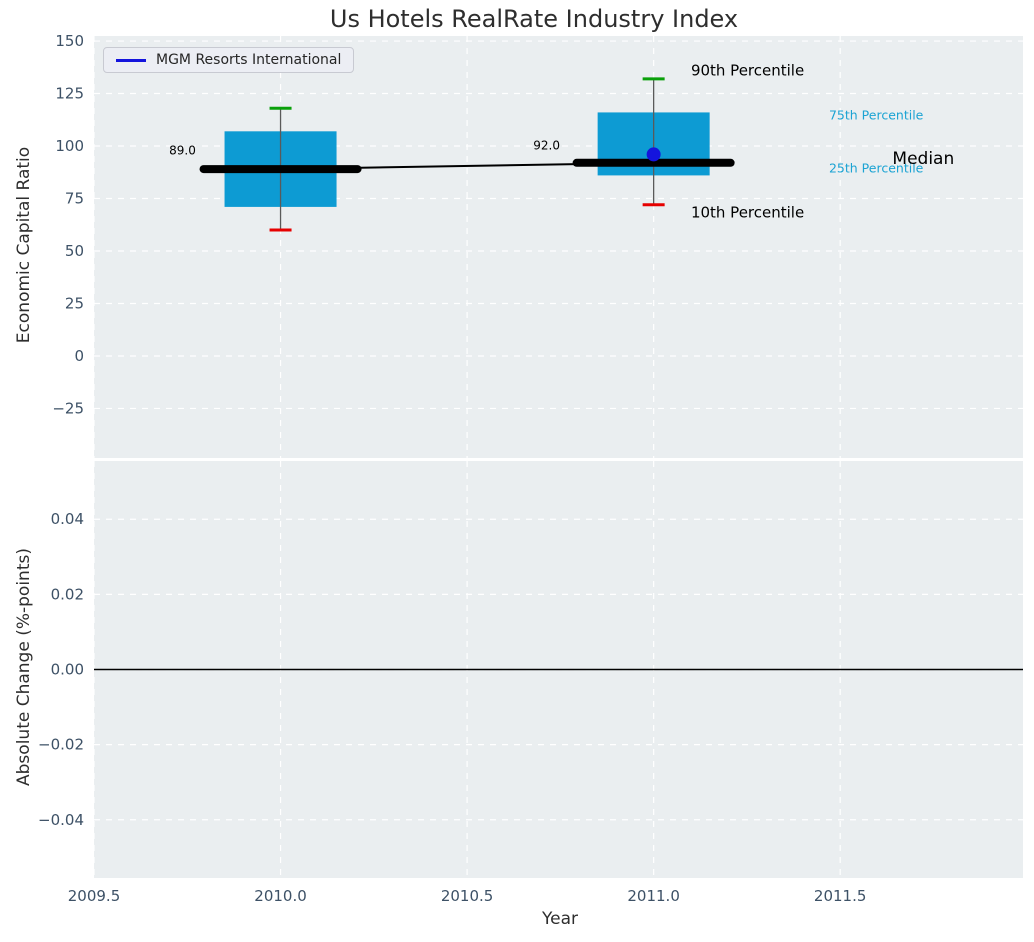 This screenshot has width=1034, height=942. What do you see at coordinates (67, 594) in the screenshot?
I see `y-tick-label: 0.02` at bounding box center [67, 594].